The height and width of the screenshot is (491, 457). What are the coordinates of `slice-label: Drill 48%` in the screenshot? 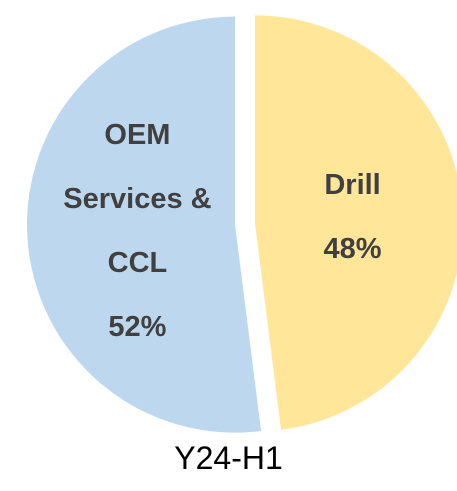 It's located at (353, 217).